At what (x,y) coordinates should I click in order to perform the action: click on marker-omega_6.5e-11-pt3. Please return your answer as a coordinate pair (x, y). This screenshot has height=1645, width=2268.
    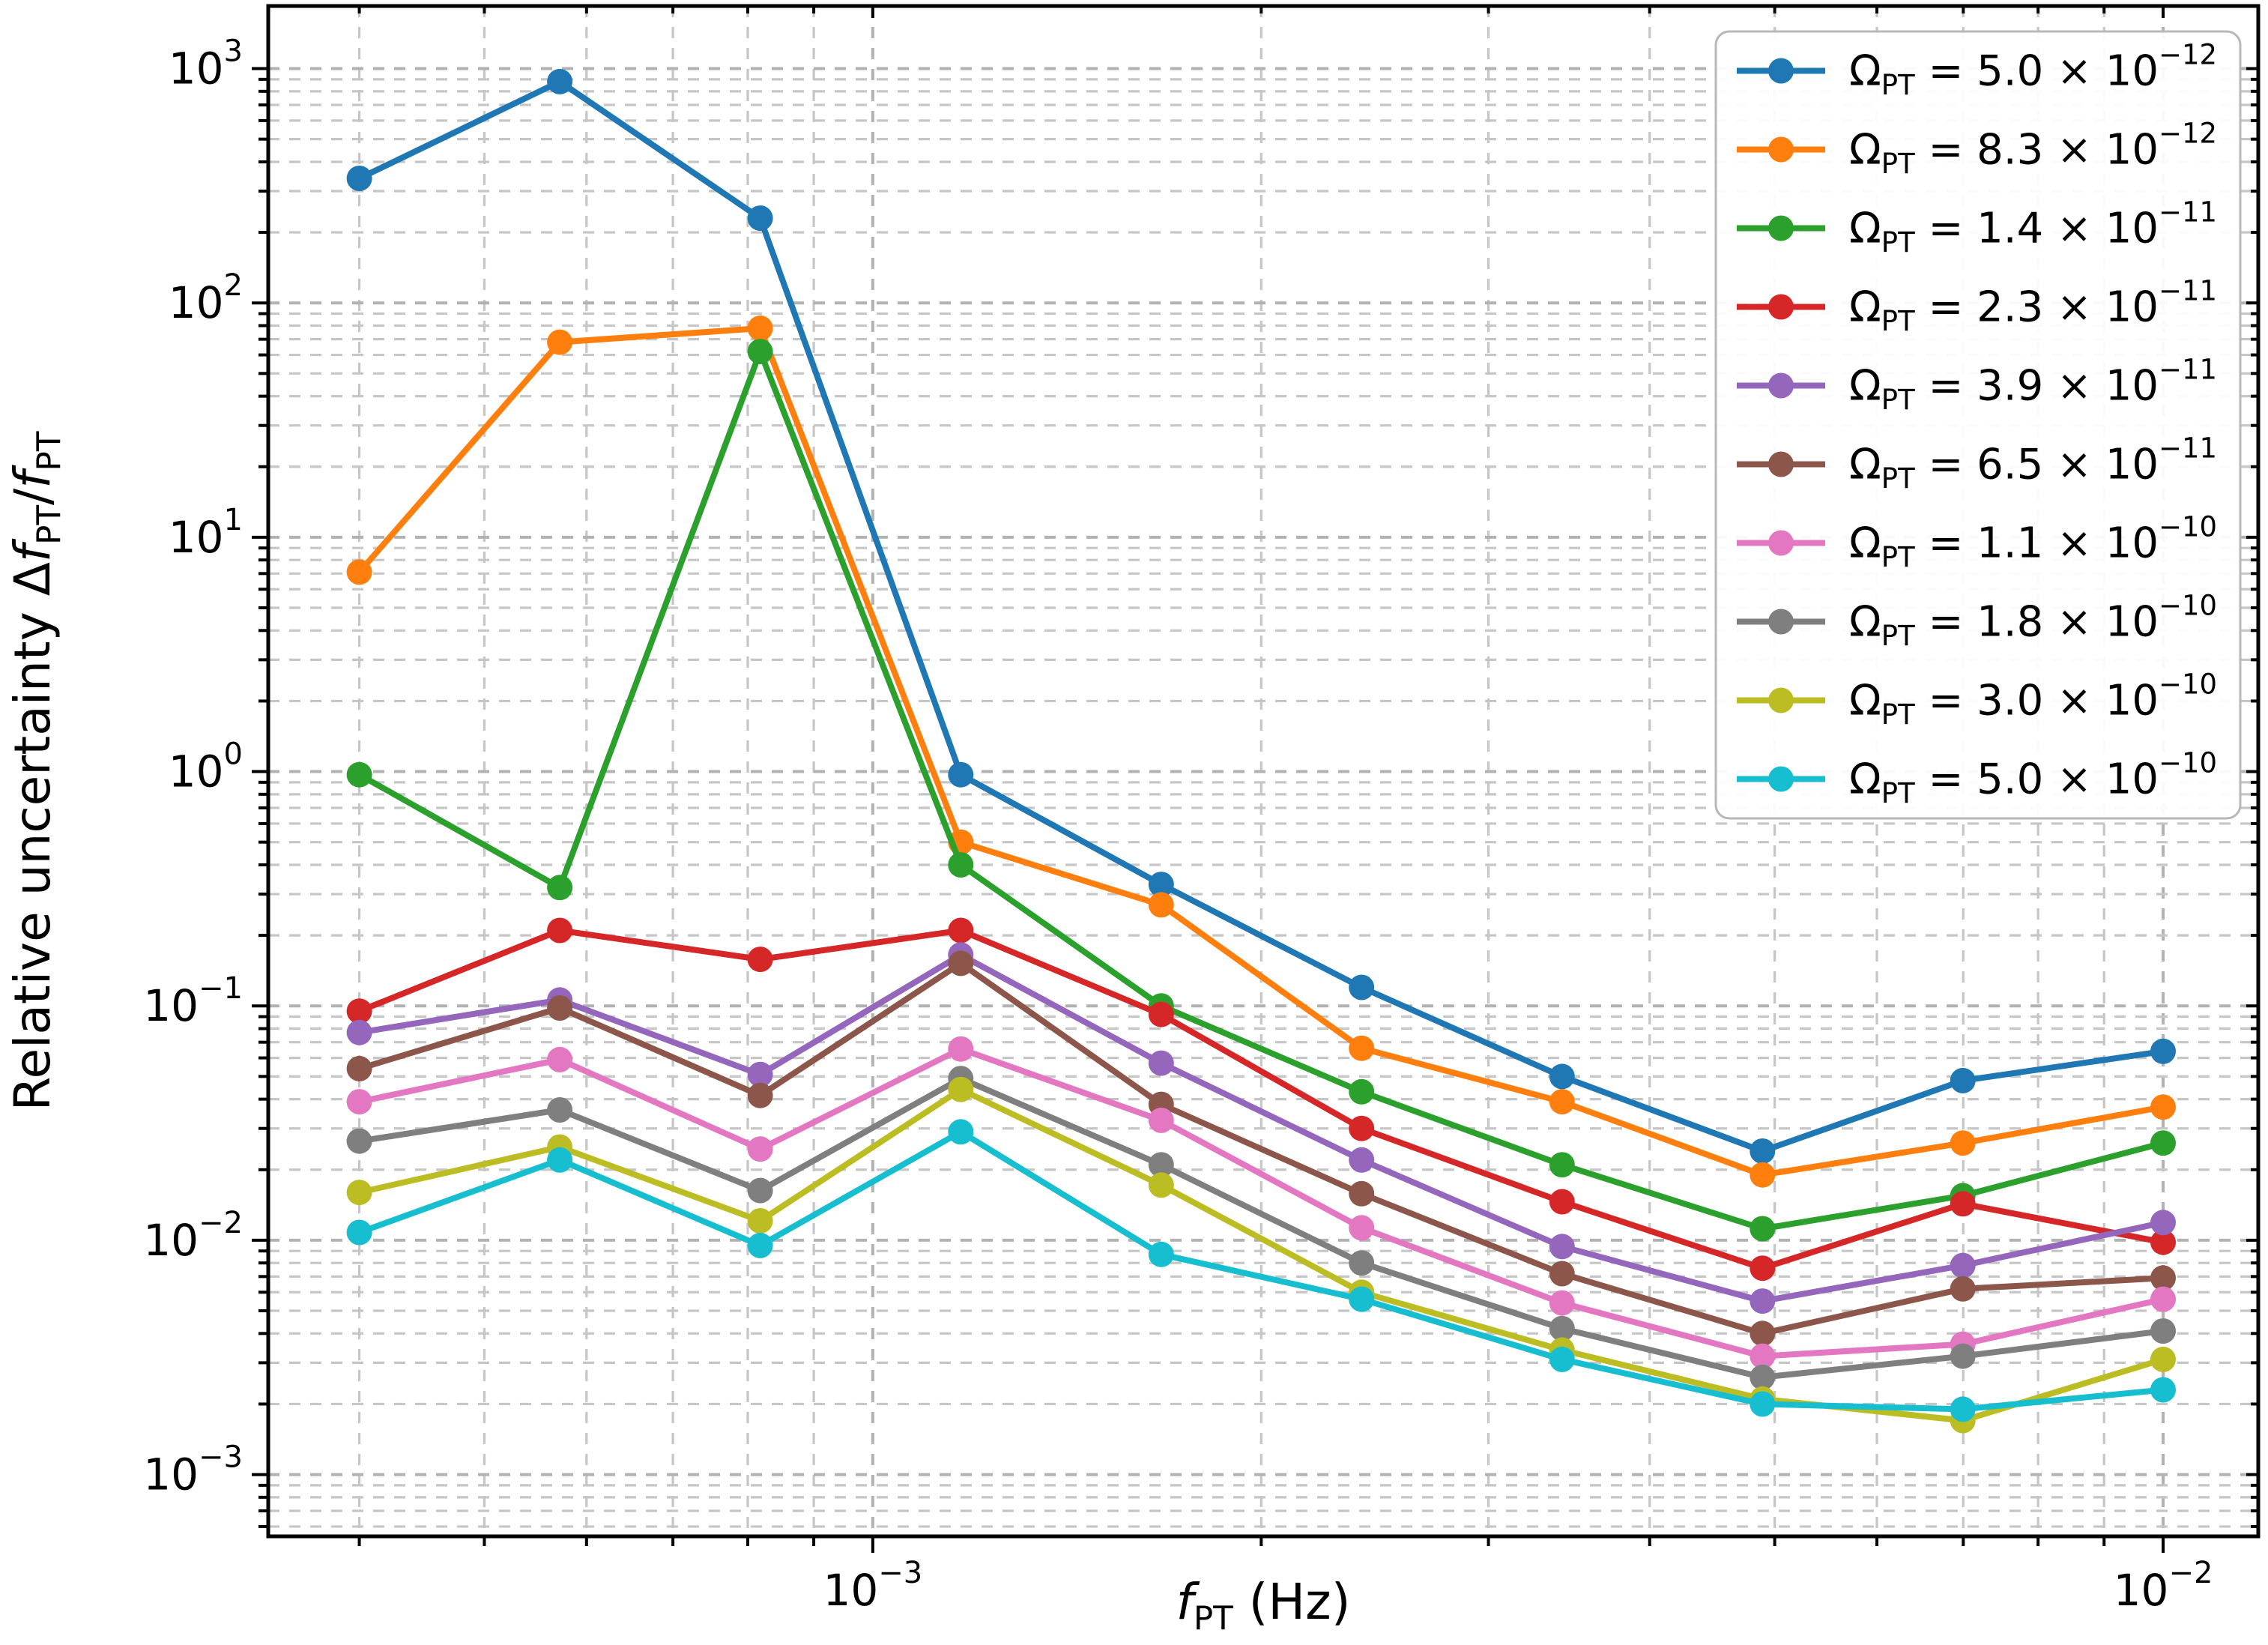
    Looking at the image, I should click on (760, 1095).